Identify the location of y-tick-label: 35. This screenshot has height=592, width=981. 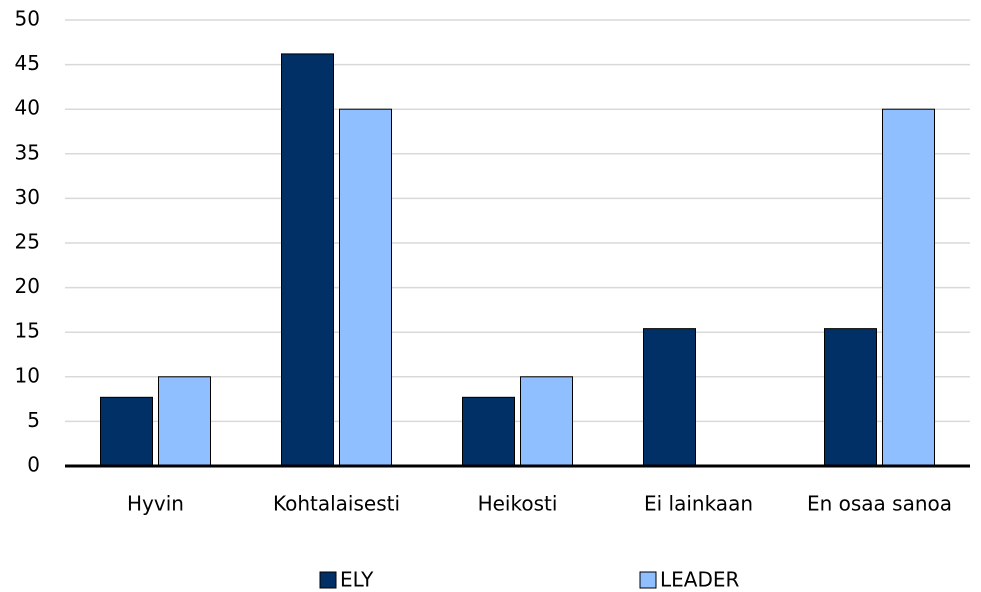
(27, 152).